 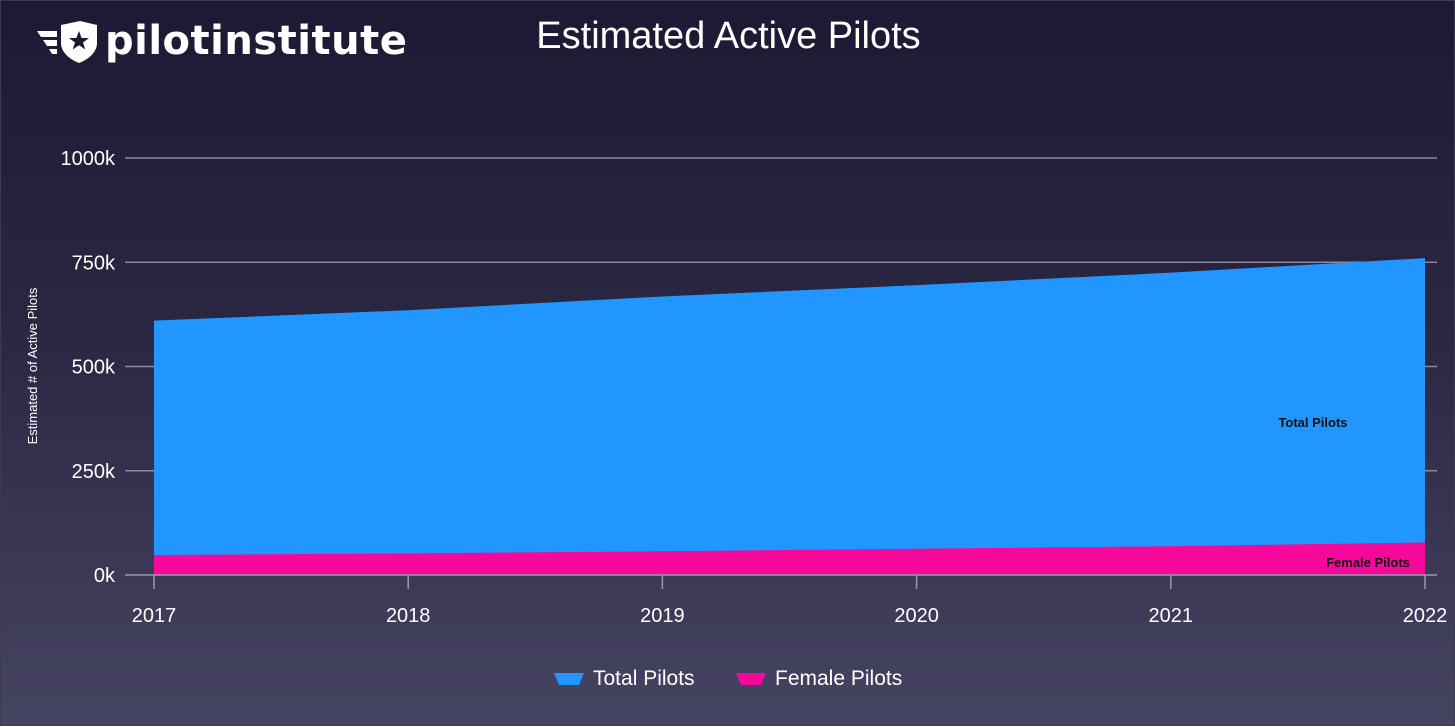 What do you see at coordinates (1425, 616) in the screenshot?
I see `x-tick-label: 2022` at bounding box center [1425, 616].